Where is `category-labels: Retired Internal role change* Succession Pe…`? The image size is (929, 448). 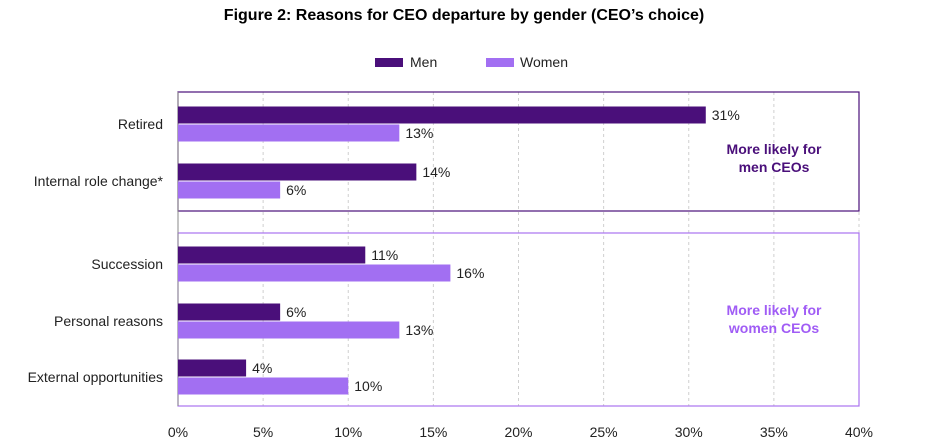
category-labels: Retired Internal role change* Succession Pe… is located at coordinates (96, 250).